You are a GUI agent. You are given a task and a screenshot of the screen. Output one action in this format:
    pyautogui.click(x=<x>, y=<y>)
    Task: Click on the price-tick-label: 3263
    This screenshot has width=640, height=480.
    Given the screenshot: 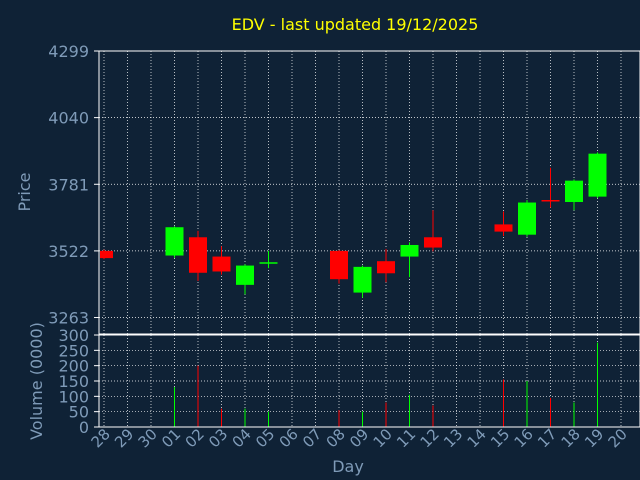 What is the action you would take?
    pyautogui.click(x=68, y=318)
    